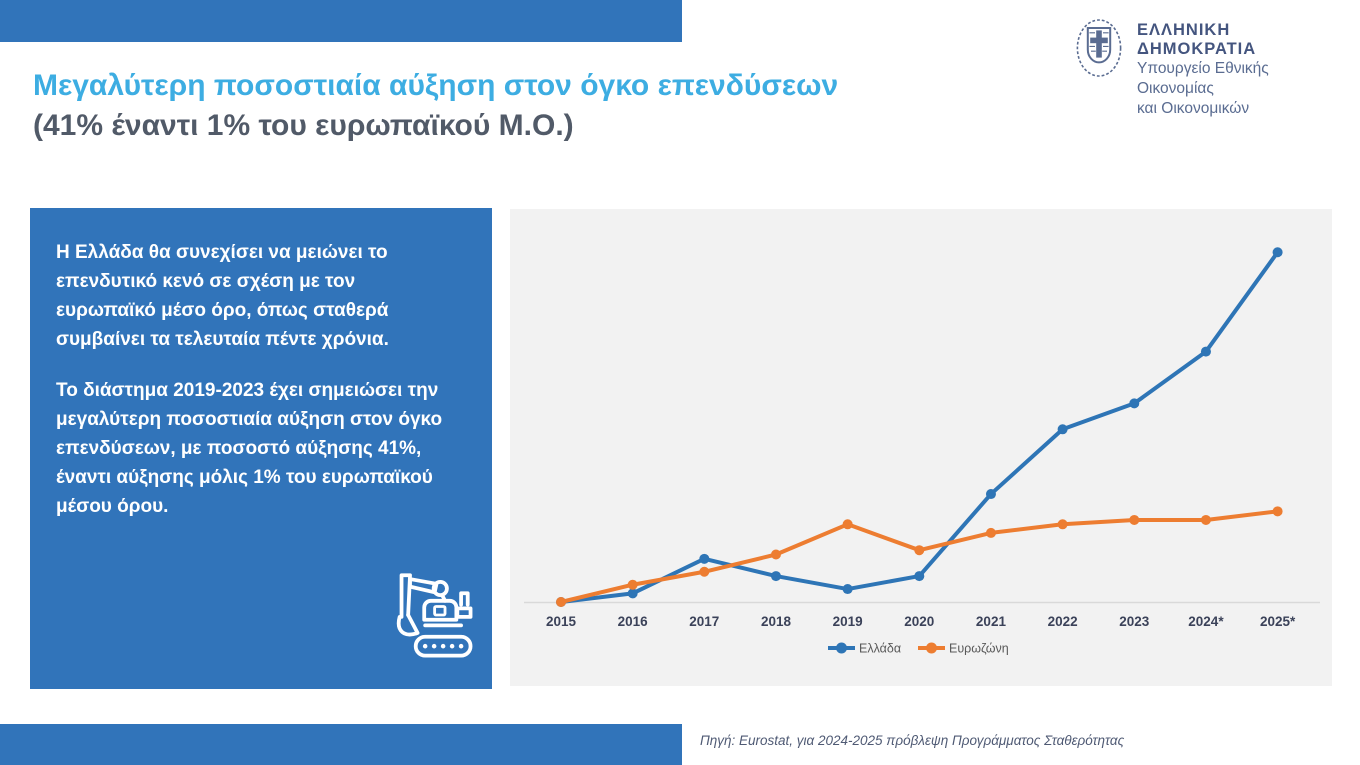 The height and width of the screenshot is (765, 1360). Describe the element at coordinates (341, 21) in the screenshot. I see `top-accent-bar` at that location.